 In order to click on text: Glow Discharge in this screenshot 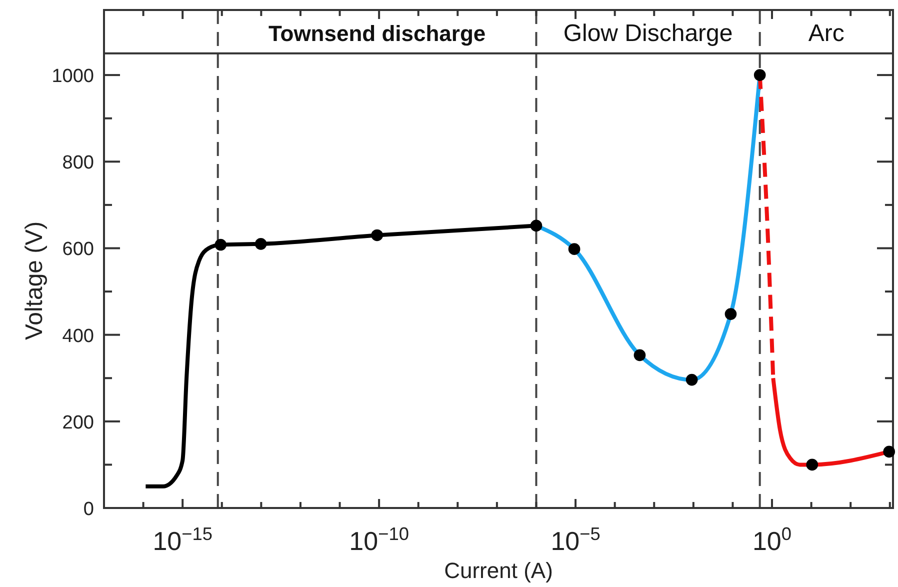, I will do `click(648, 33)`.